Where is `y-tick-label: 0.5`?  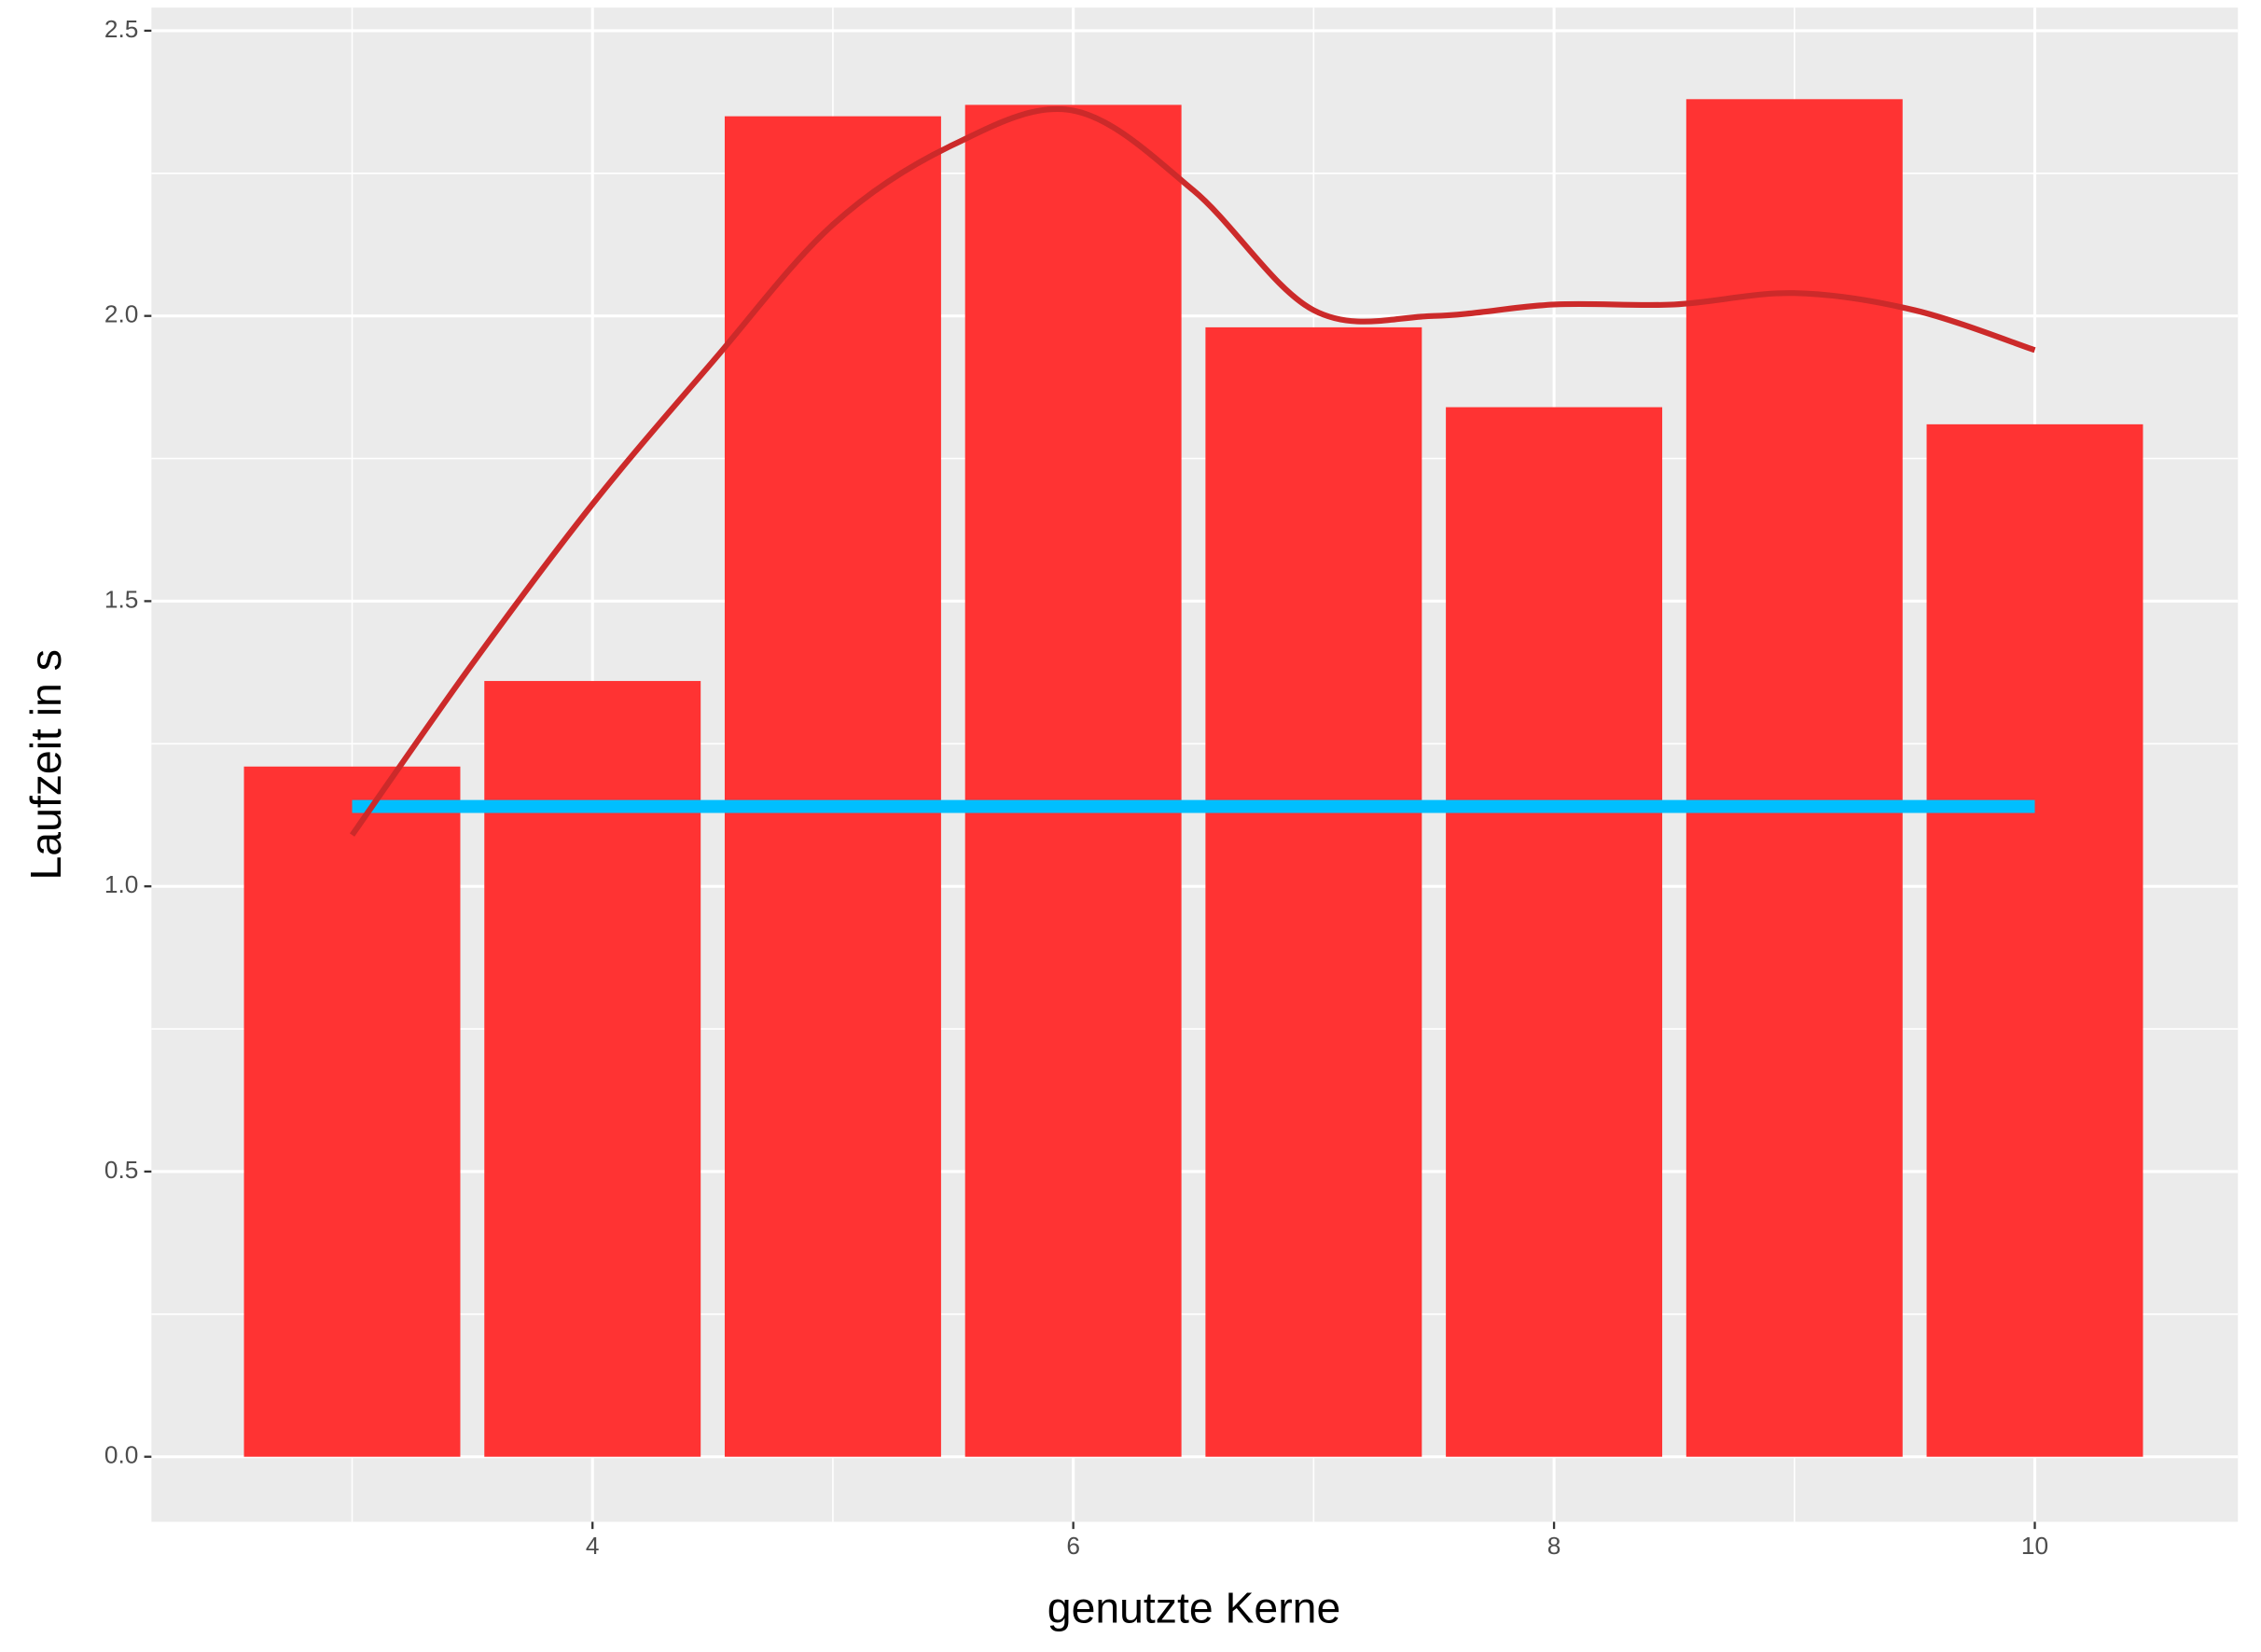 y-tick-label: 0.5 is located at coordinates (121, 1170).